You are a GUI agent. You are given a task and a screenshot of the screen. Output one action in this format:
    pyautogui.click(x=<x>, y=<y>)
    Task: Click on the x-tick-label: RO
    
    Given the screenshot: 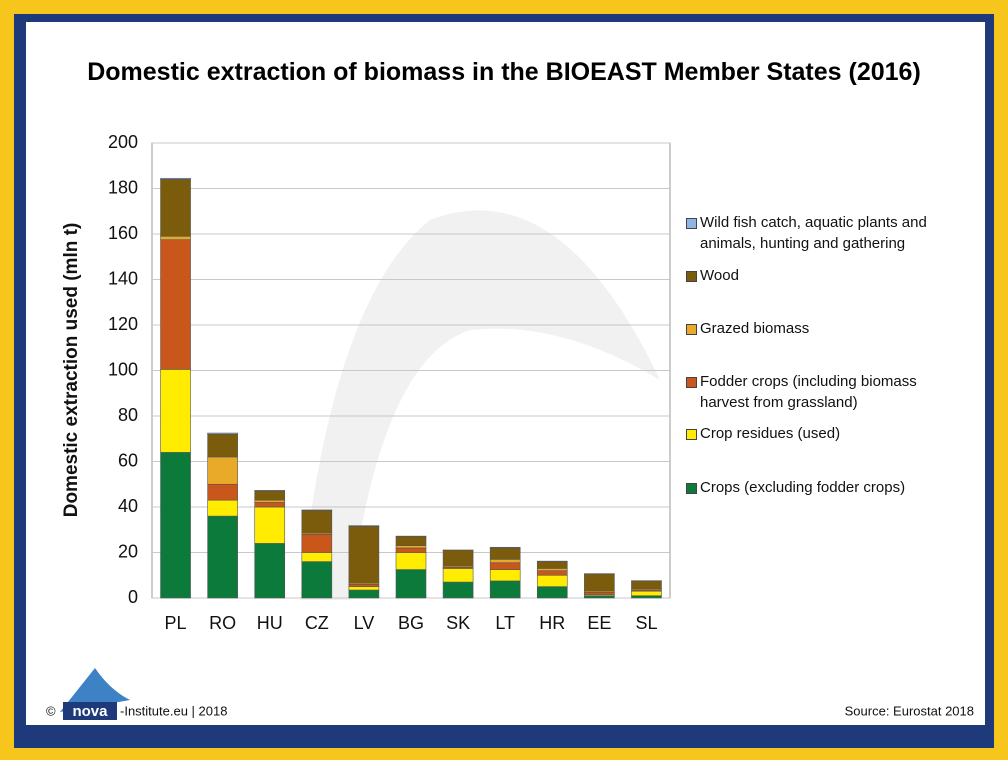 What is the action you would take?
    pyautogui.click(x=222, y=623)
    